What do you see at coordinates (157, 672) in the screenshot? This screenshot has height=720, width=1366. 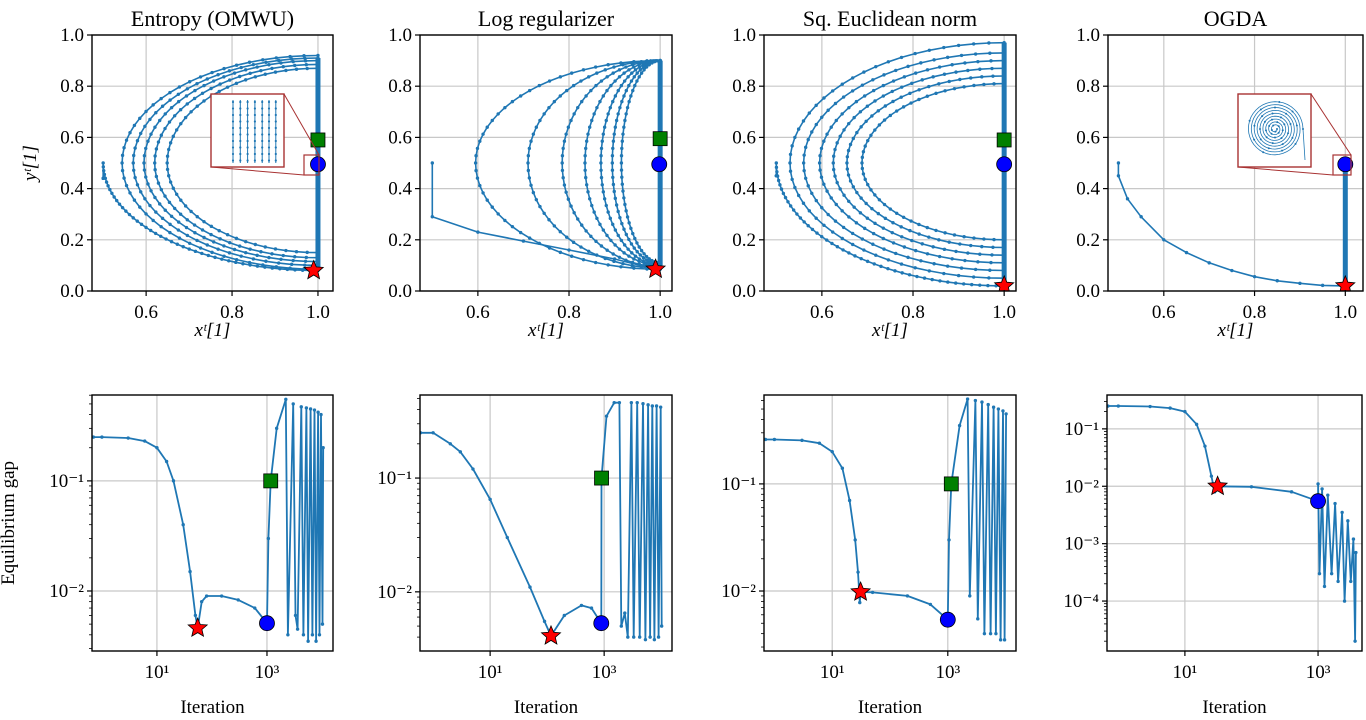 I see `x-tick-label: 10¹` at bounding box center [157, 672].